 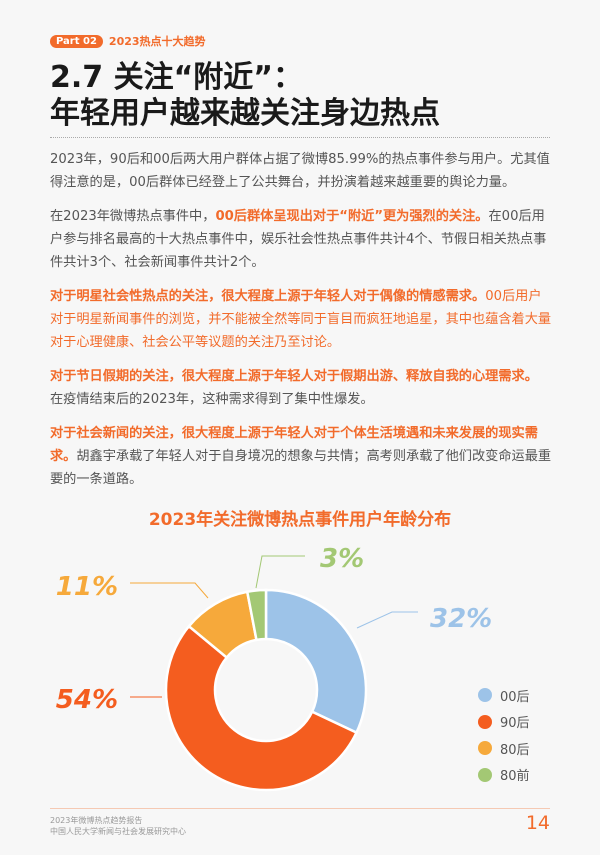 I want to click on title-line-1: 2.7 关注“附近”：, so click(x=177, y=77).